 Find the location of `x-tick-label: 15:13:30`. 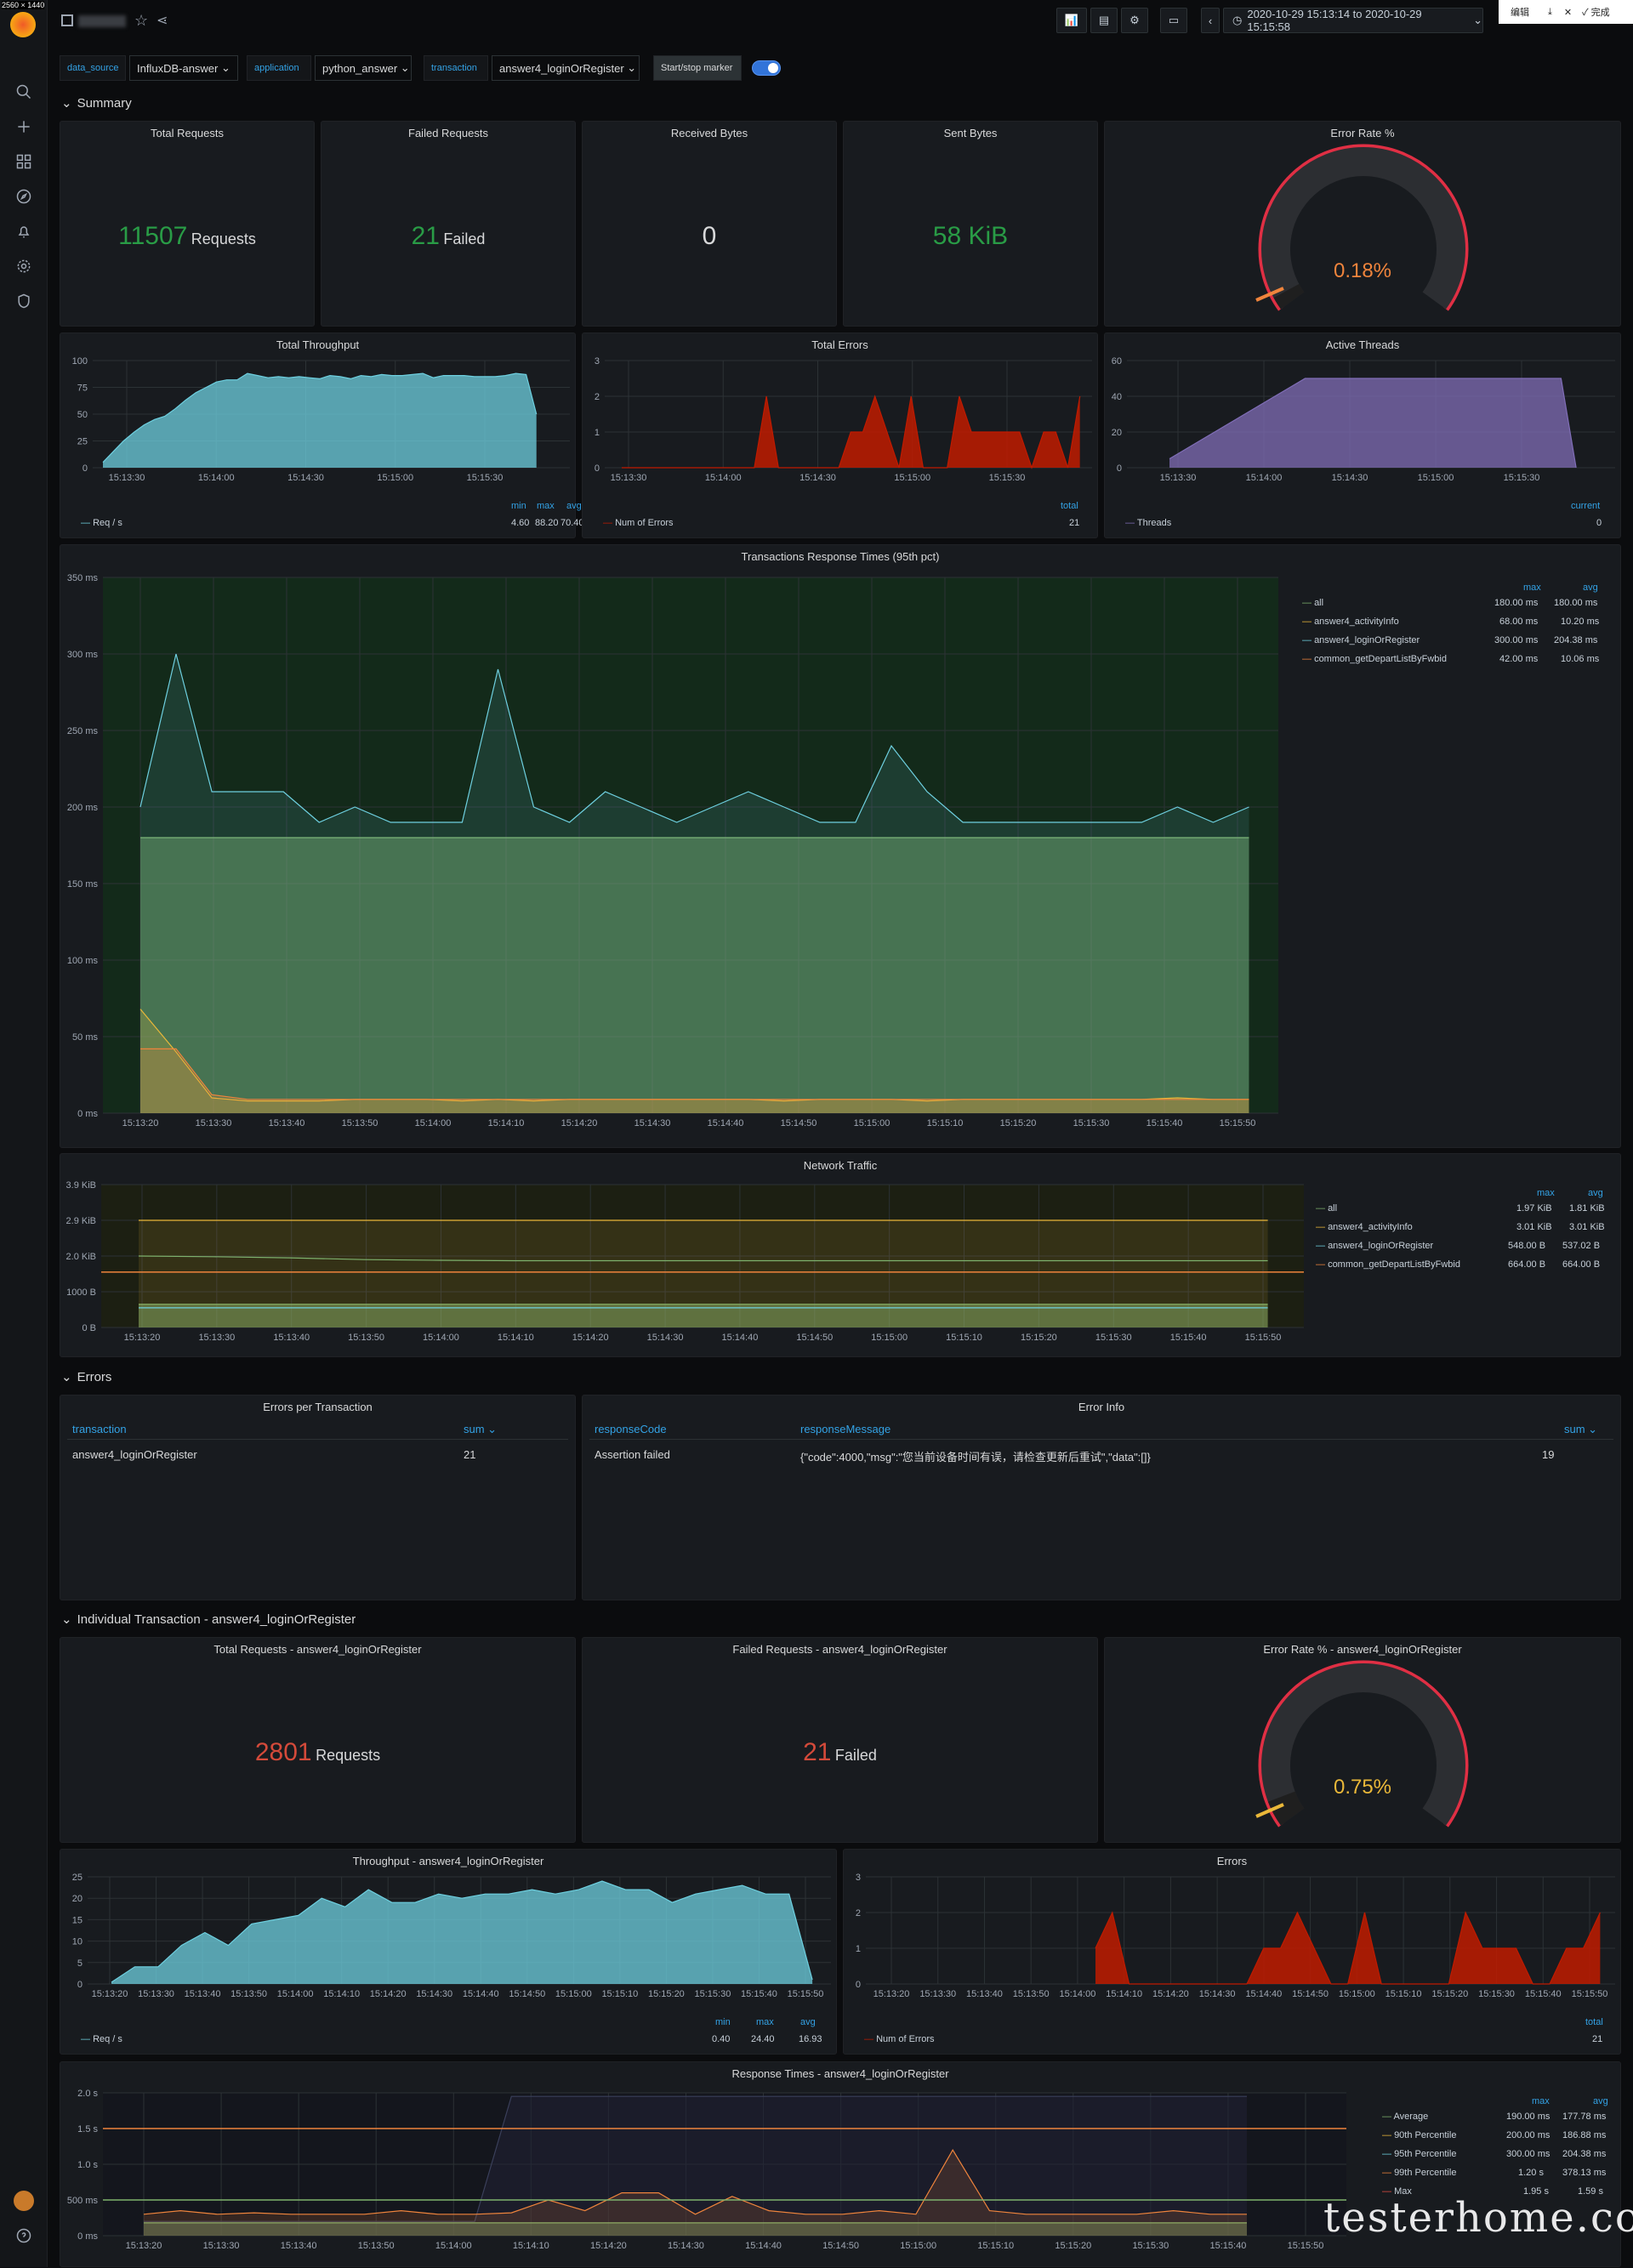

x-tick-label: 15:13:30 is located at coordinates (127, 478).